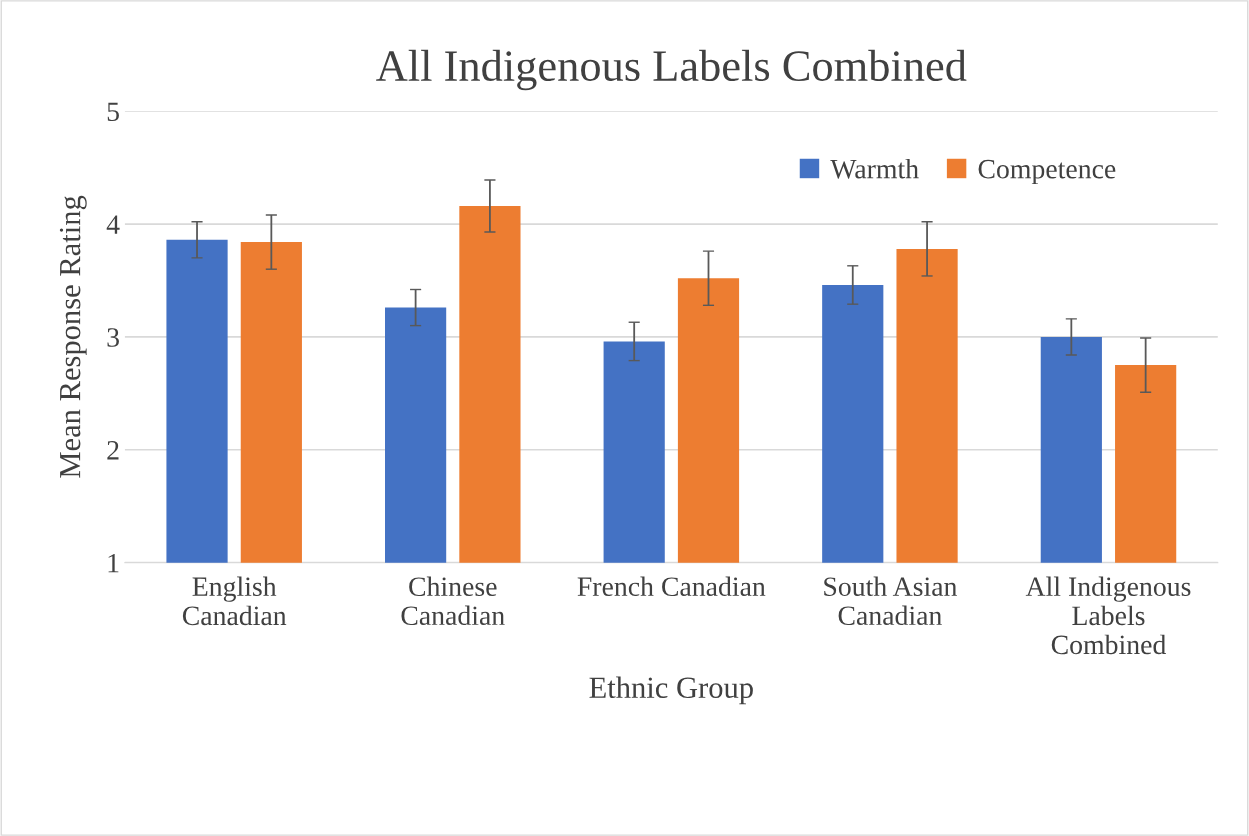 The image size is (1249, 836). What do you see at coordinates (1047, 172) in the screenshot?
I see `legend-label: Competence` at bounding box center [1047, 172].